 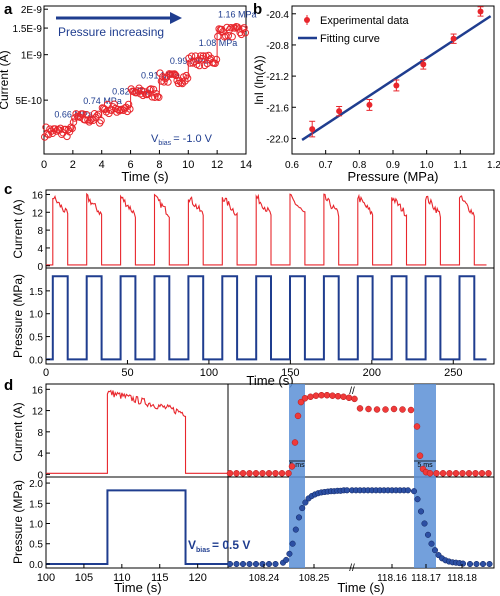 I want to click on panel-label-d: d, so click(x=8, y=385).